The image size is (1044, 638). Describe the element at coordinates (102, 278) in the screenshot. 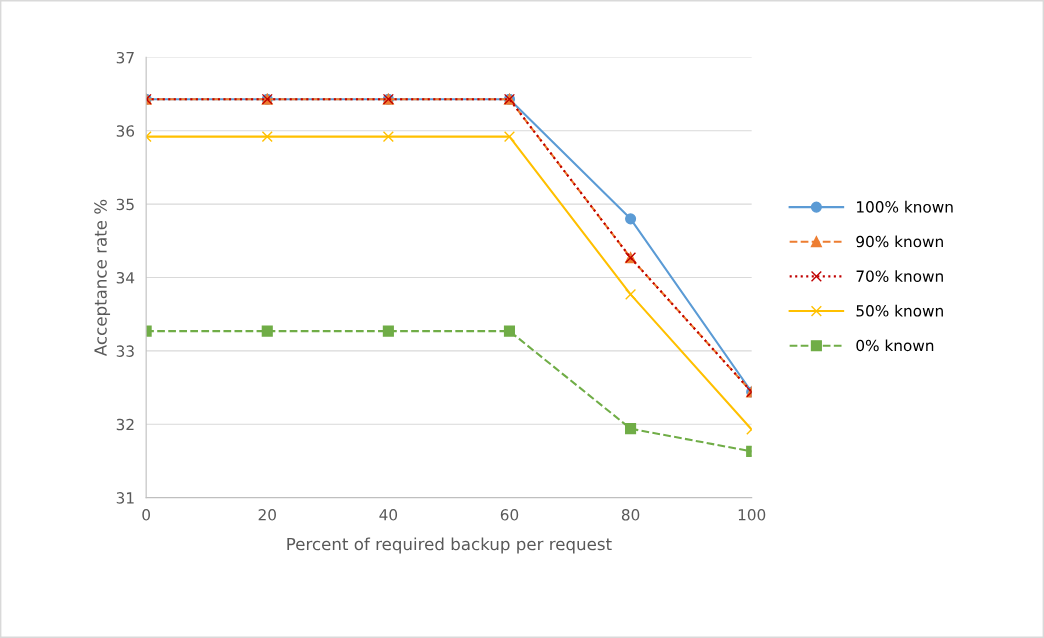

I see `y-axis-title: Acceptance rate %` at that location.